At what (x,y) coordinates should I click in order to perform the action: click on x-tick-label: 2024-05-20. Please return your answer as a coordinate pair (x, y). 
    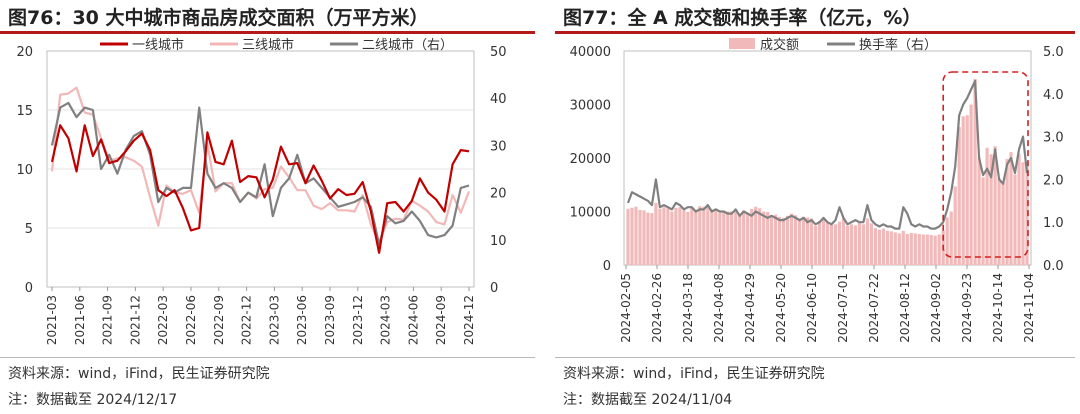
    Looking at the image, I should click on (781, 308).